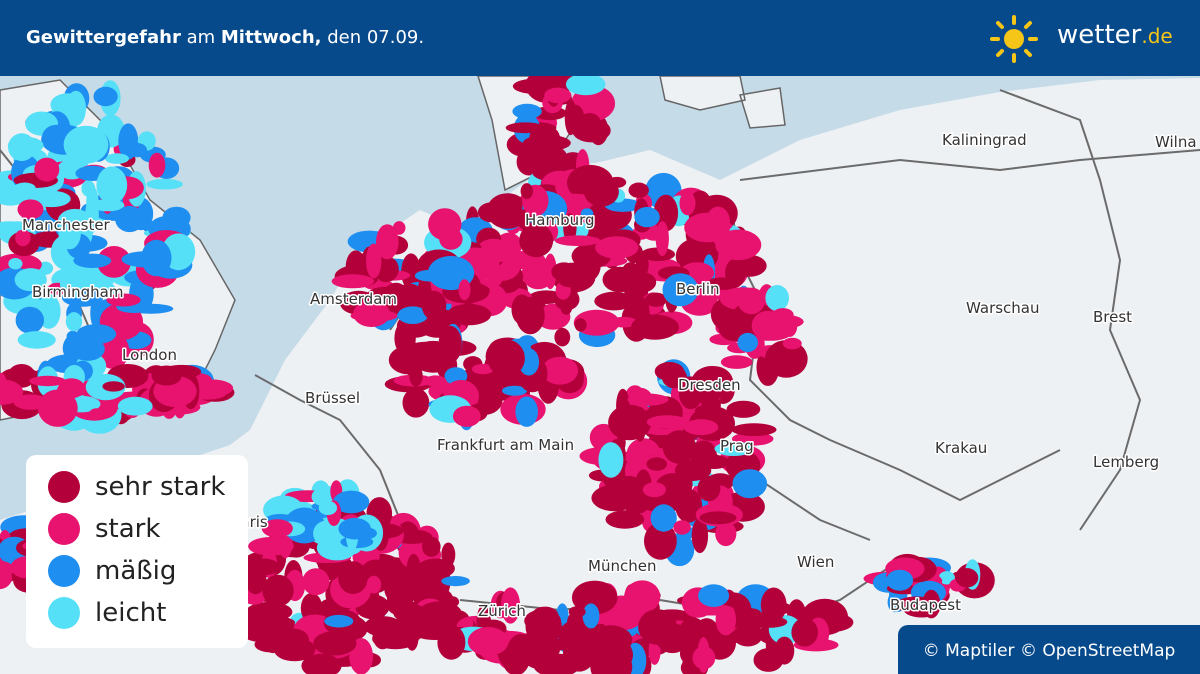 The image size is (1200, 674). I want to click on city-label: Berlin, so click(698, 289).